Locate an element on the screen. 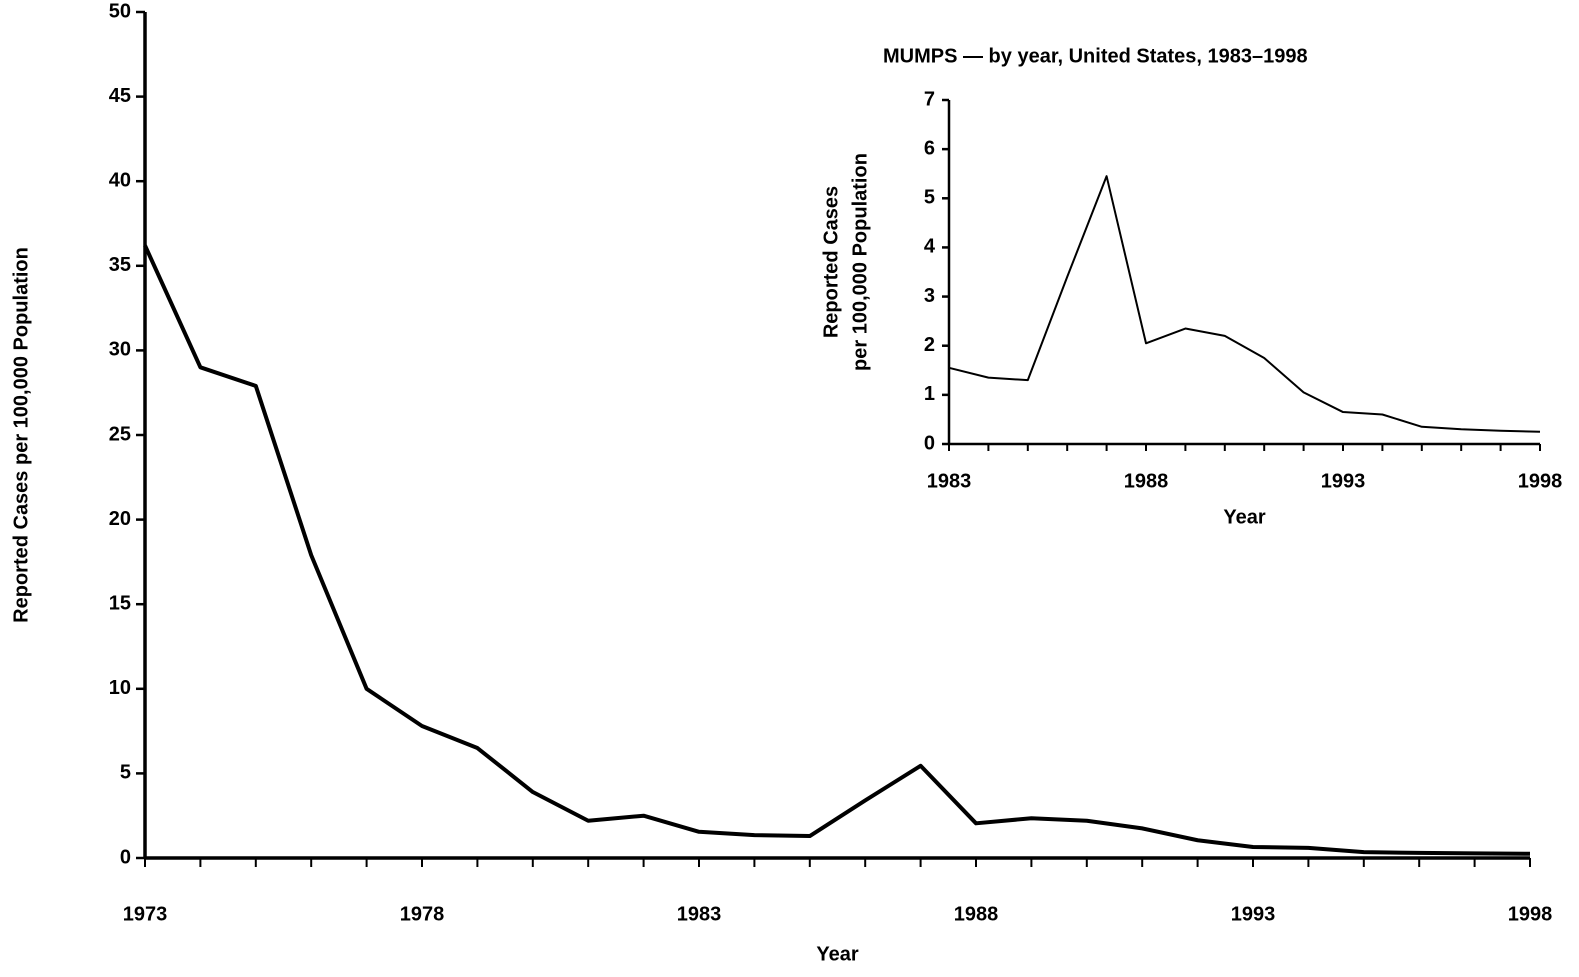 Image resolution: width=1579 pixels, height=977 pixels. data-line is located at coordinates (1244, 304).